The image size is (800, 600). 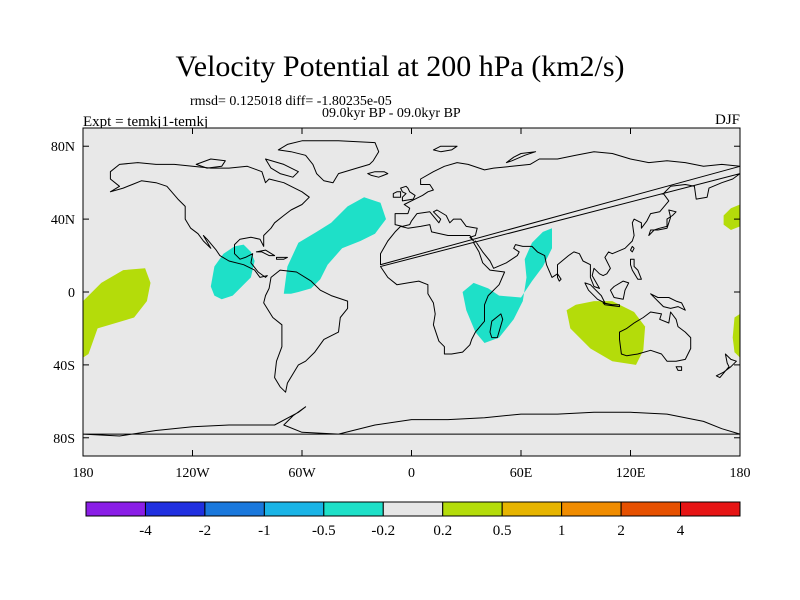 I want to click on coastline-japan, so click(x=662, y=222).